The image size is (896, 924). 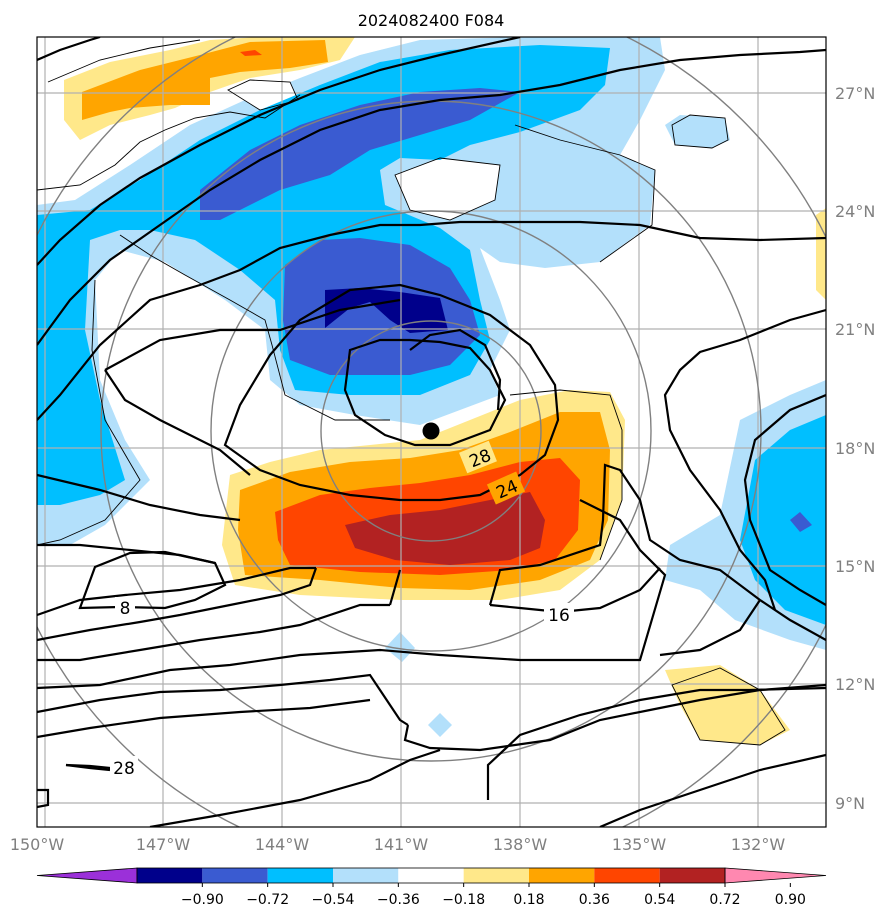 I want to click on lat-label-18n: 18°N, so click(x=855, y=448).